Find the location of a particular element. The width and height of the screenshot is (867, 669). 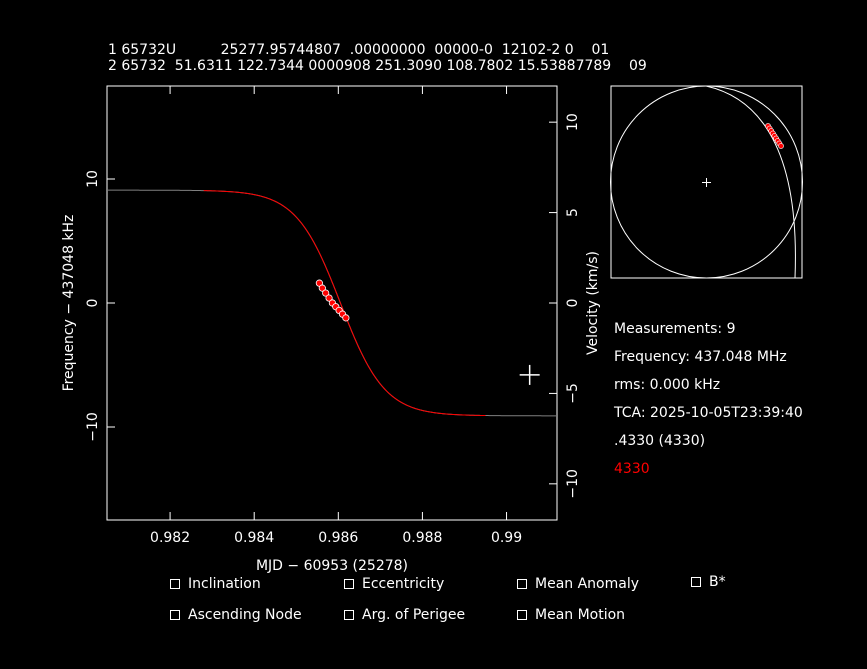

crosshair-marker is located at coordinates (529, 374).